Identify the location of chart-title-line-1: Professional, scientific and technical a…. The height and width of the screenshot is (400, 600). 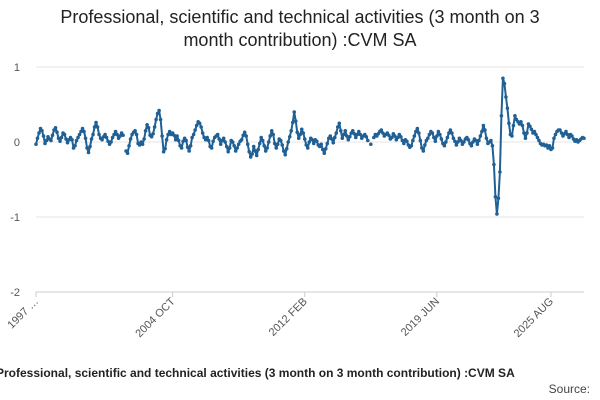
(300, 17).